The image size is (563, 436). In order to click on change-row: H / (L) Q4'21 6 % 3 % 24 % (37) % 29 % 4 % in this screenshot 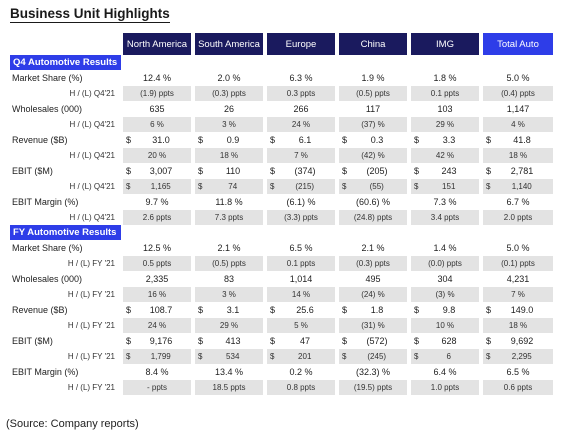, I will do `click(281, 124)`.